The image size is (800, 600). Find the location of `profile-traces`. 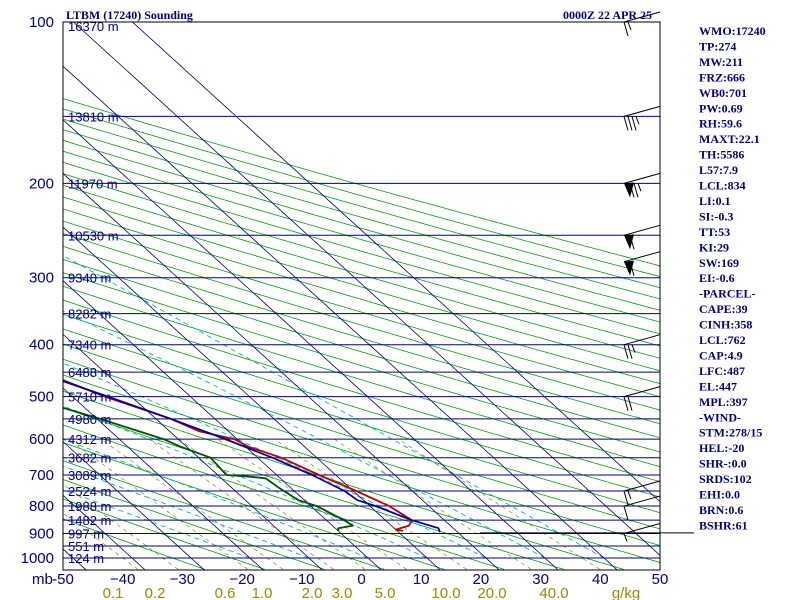

profile-traces is located at coordinates (252, 456).